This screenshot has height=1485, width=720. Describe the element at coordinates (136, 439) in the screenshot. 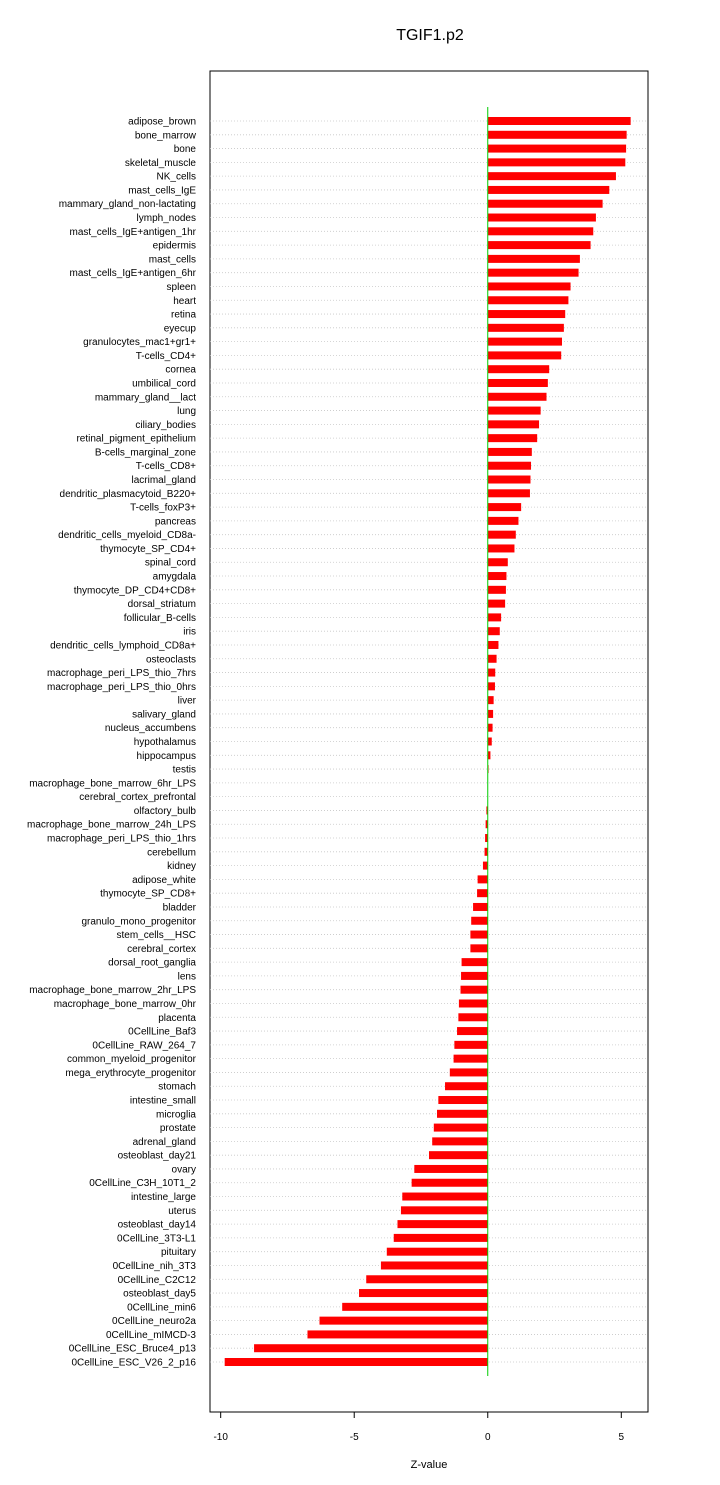

I see `category-label: retinal_pigment_epithelium` at that location.